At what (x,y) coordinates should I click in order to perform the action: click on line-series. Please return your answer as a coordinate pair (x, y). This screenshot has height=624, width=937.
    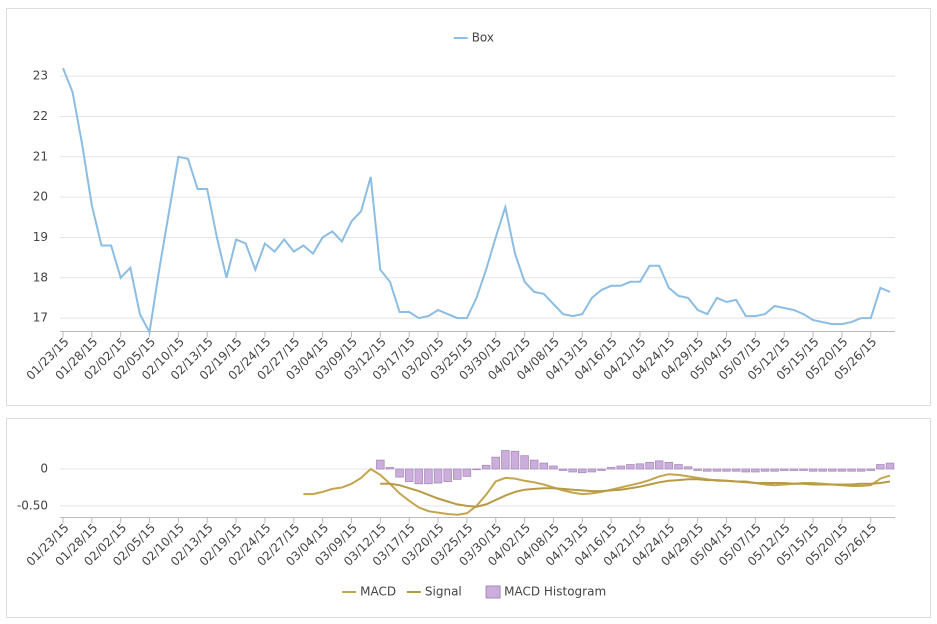
    Looking at the image, I should click on (635, 493).